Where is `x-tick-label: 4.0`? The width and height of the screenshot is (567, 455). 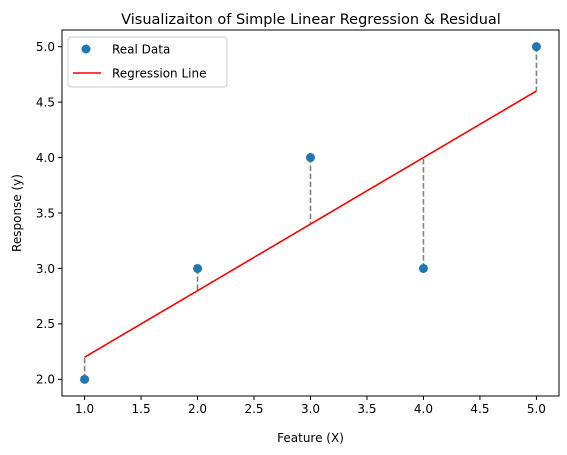
x-tick-label: 4.0 is located at coordinates (423, 409).